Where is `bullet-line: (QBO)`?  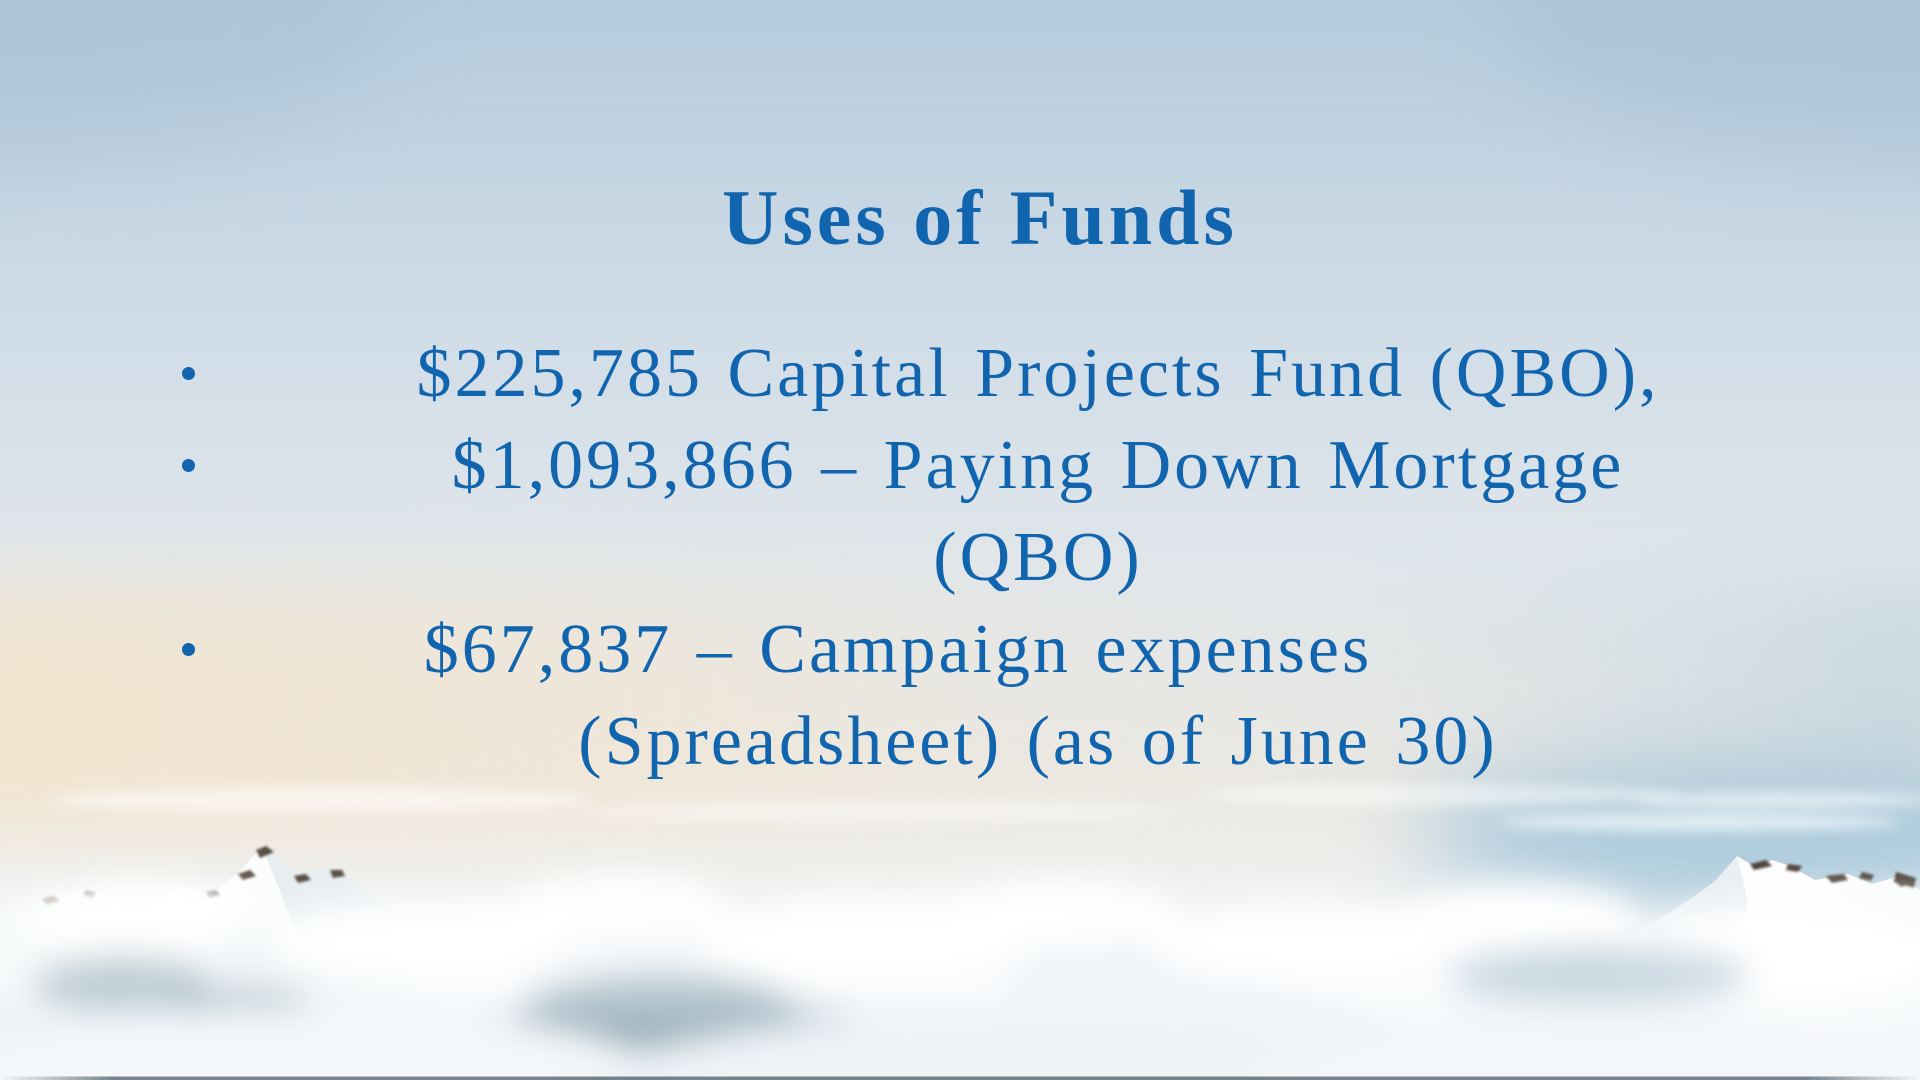 bullet-line: (QBO) is located at coordinates (1038, 557).